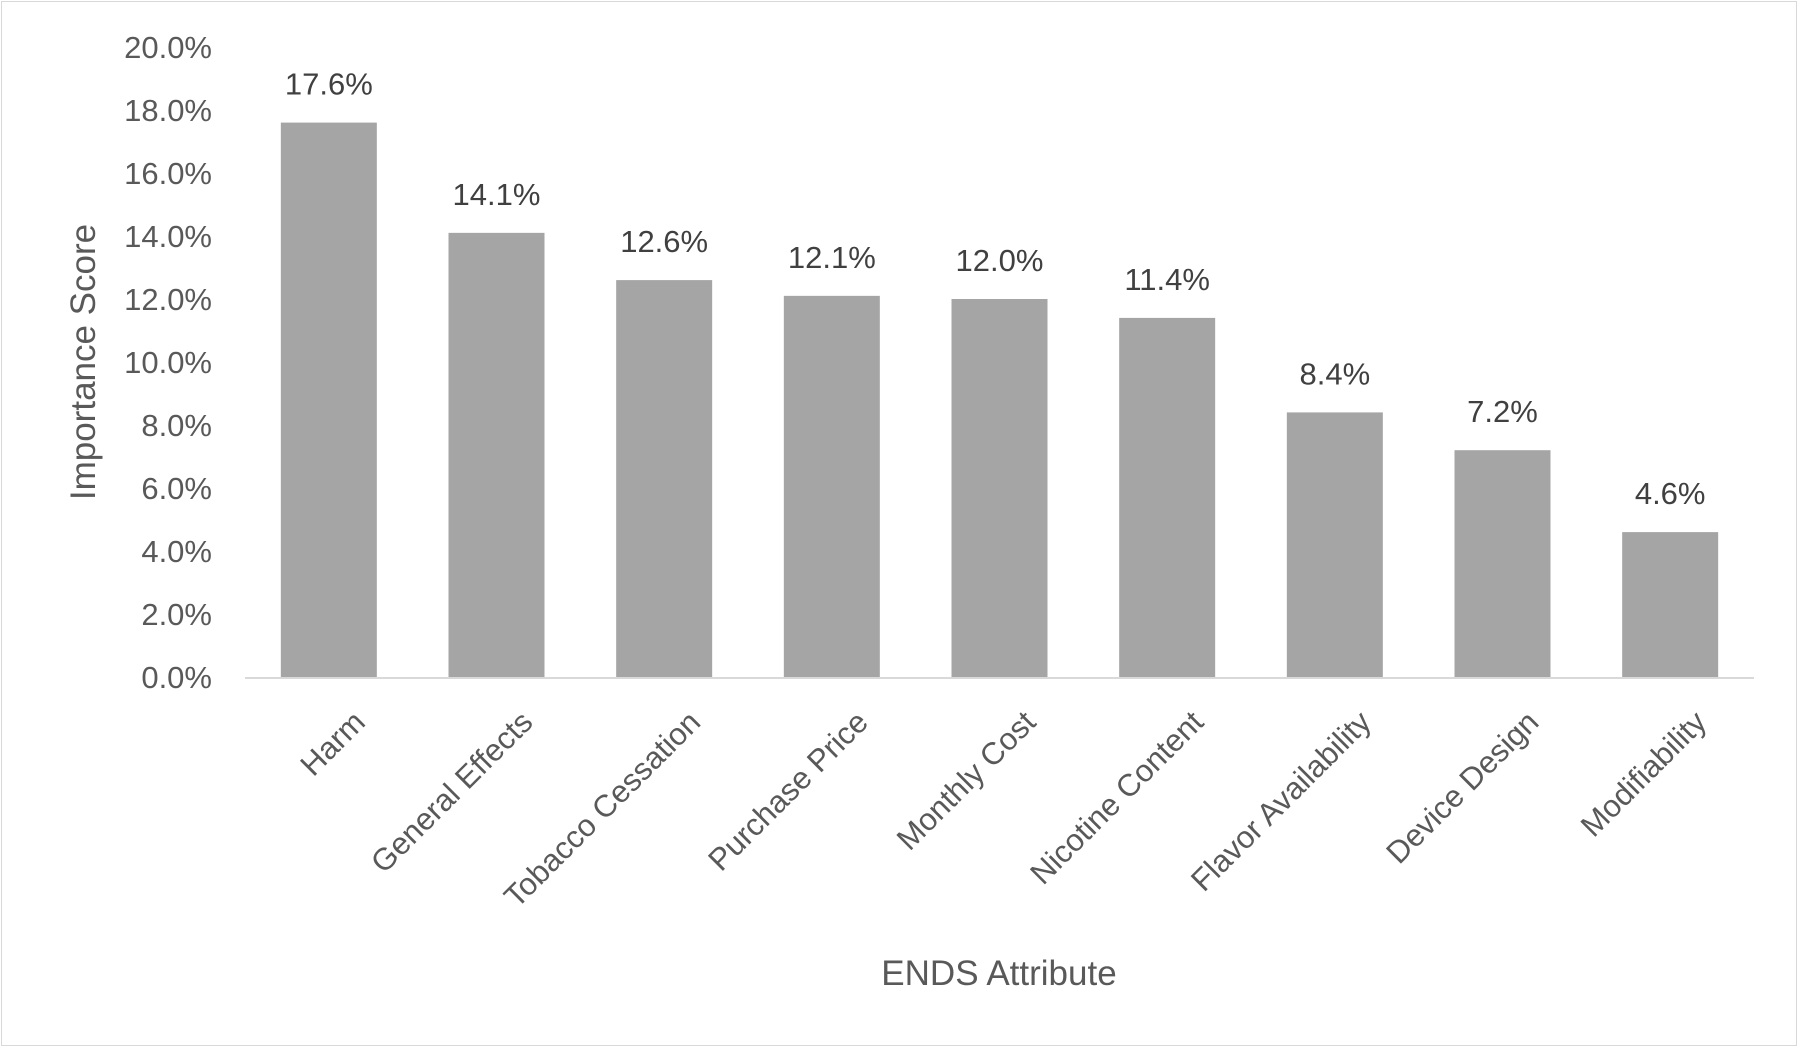 The height and width of the screenshot is (1052, 1800). Describe the element at coordinates (329, 84) in the screenshot. I see `data-label: 17.6%` at that location.